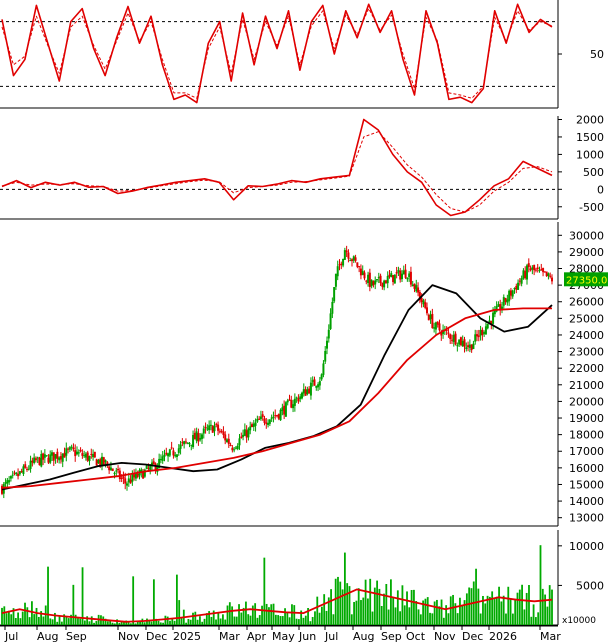 The width and height of the screenshot is (608, 643). Describe the element at coordinates (229, 636) in the screenshot. I see `x-axis-tick-label: Mar` at that location.